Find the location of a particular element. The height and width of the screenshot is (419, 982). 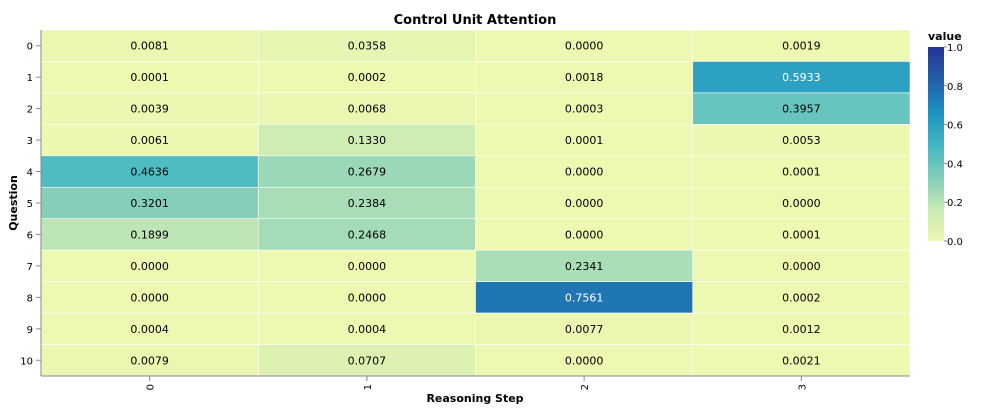

cell-value-label: 0.1899 is located at coordinates (149, 234).